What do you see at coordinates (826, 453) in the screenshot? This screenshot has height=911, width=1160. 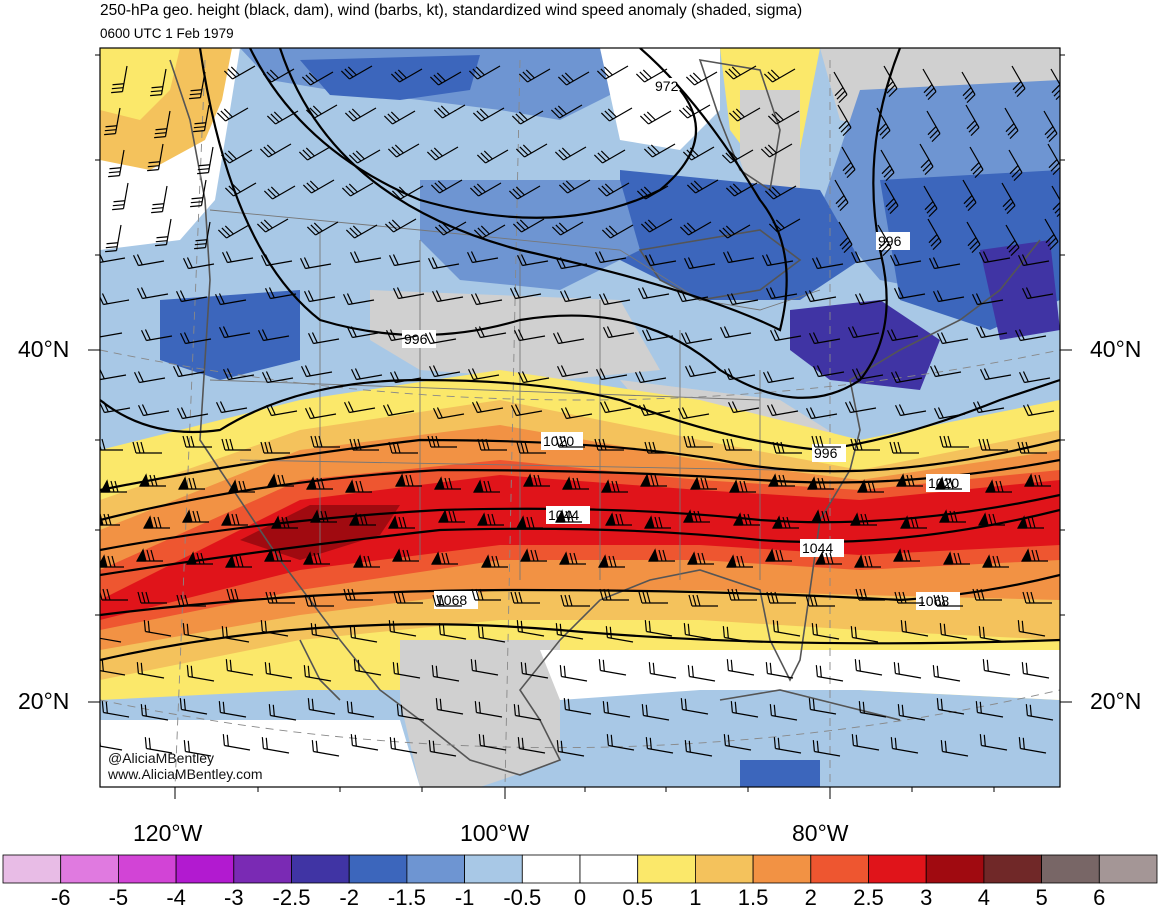 I see `contour-label: 996` at bounding box center [826, 453].